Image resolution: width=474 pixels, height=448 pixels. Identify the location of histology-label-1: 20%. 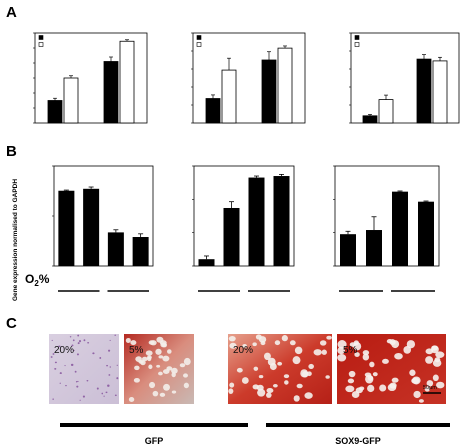
(64, 350).